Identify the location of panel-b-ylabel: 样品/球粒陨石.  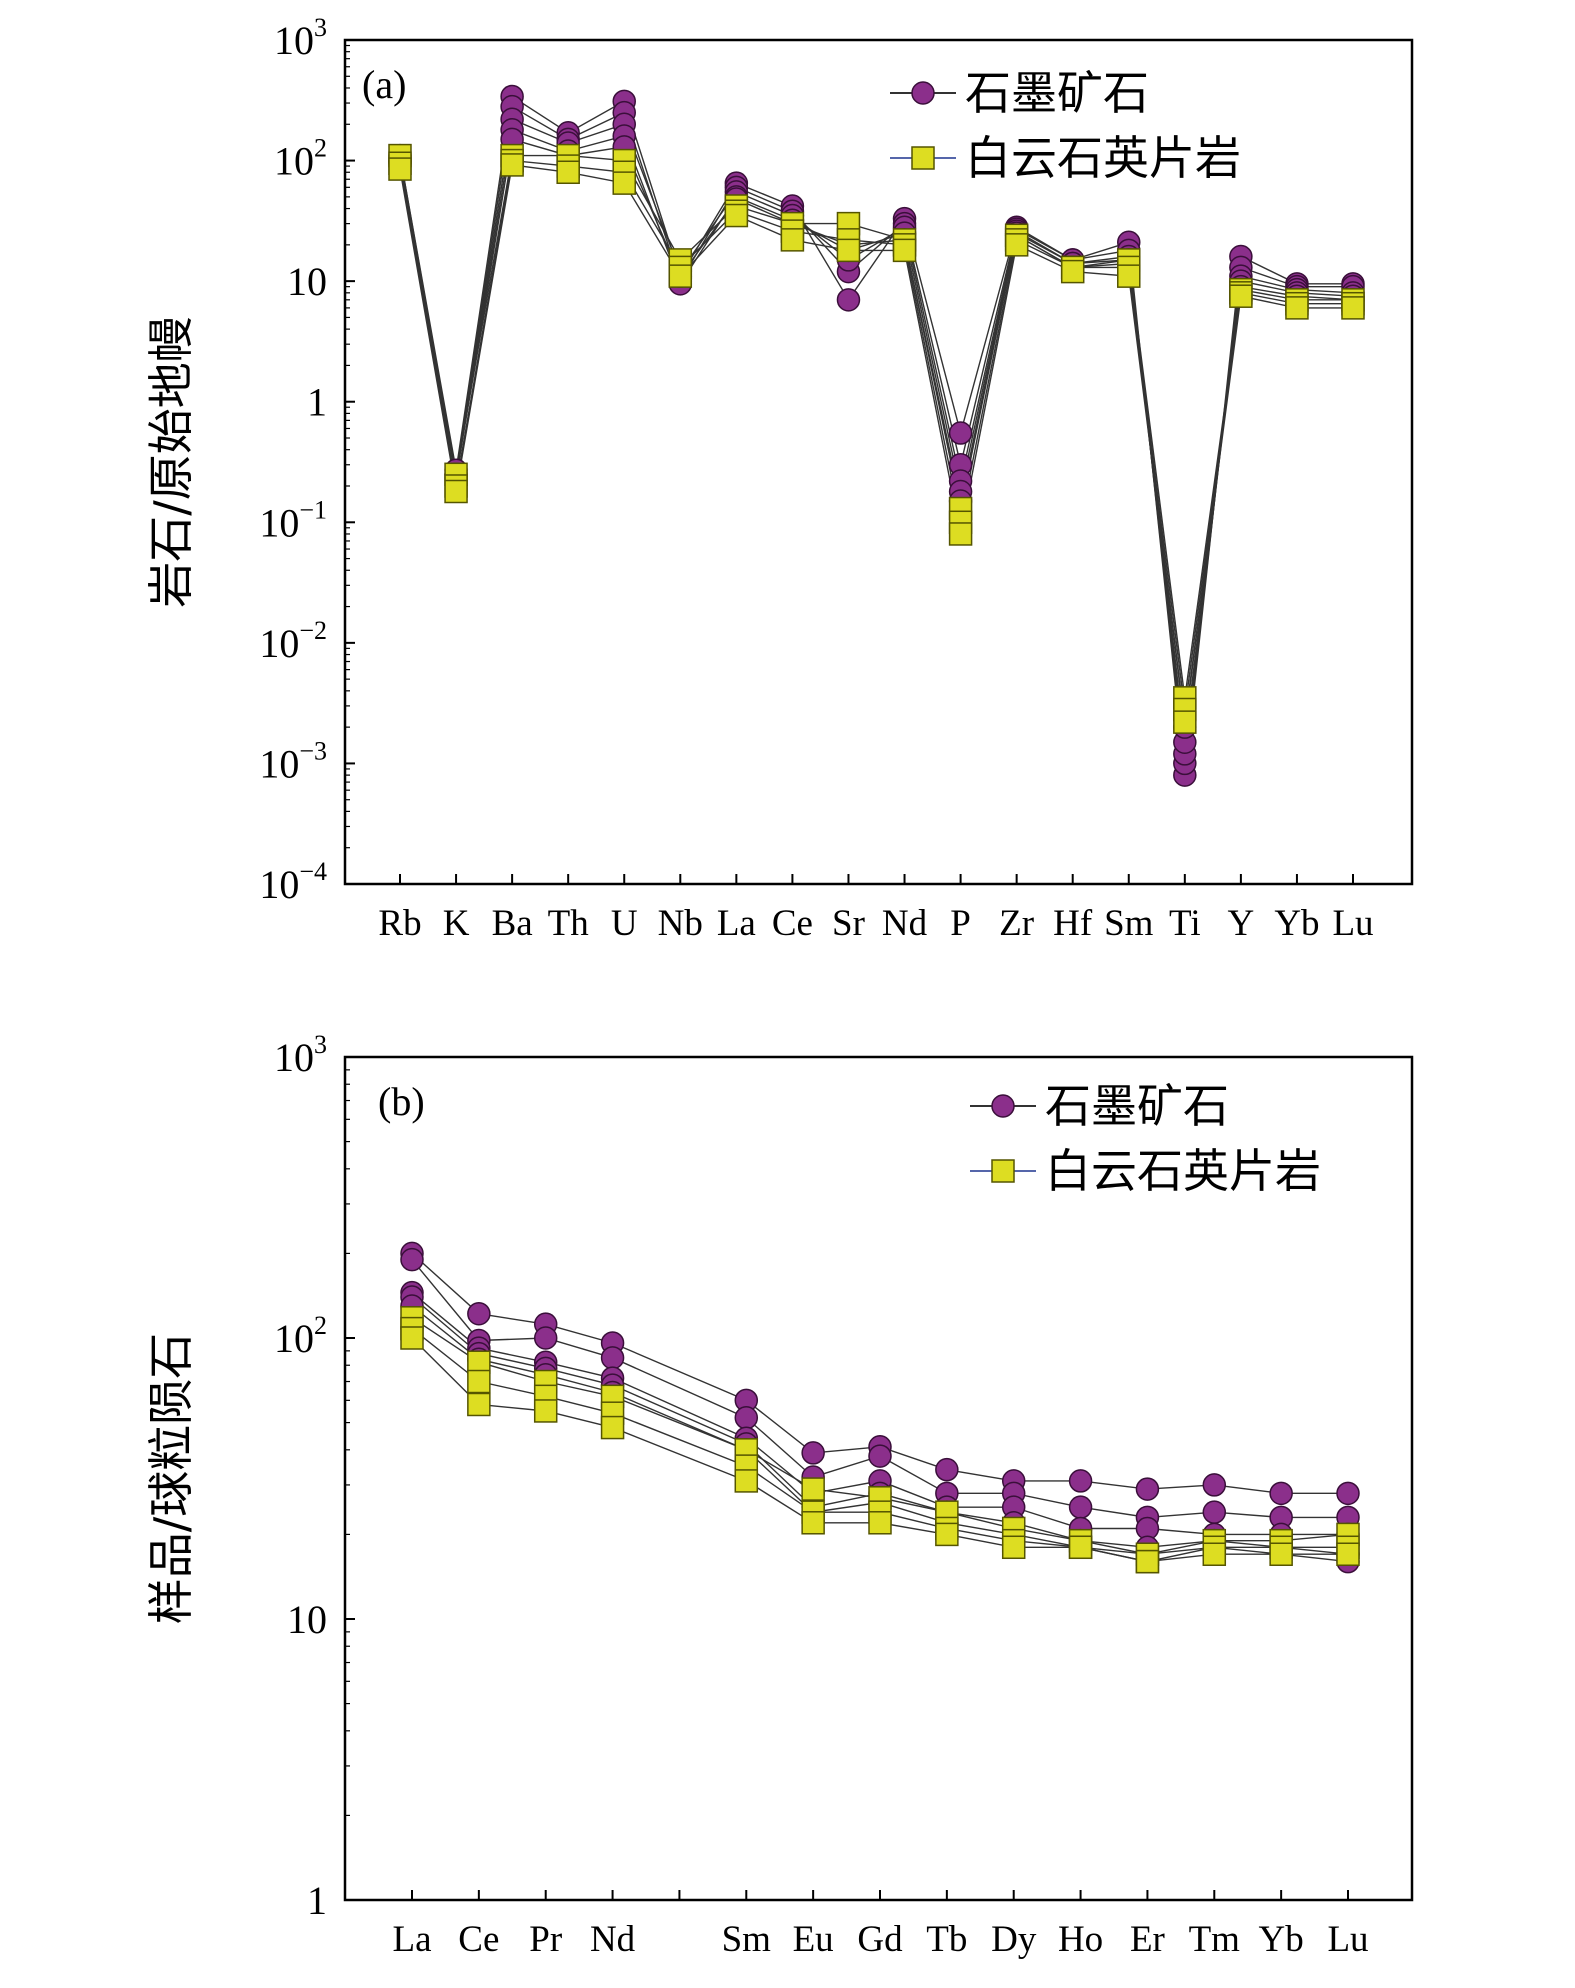
(171, 1479).